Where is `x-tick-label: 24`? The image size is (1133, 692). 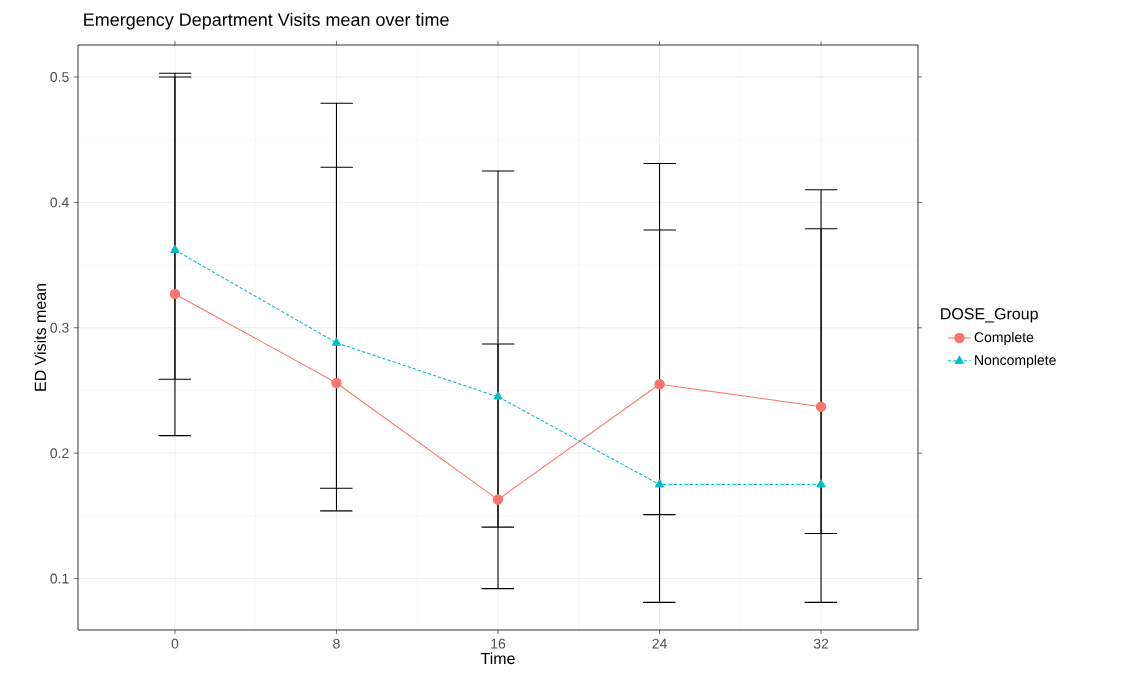 x-tick-label: 24 is located at coordinates (659, 643).